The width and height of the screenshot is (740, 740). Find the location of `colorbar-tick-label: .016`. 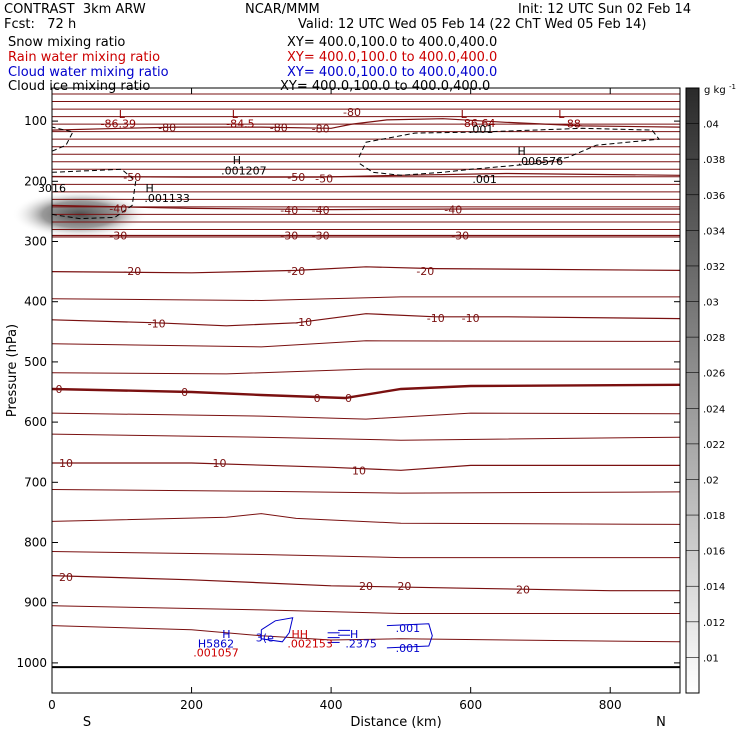

colorbar-tick-label: .016 is located at coordinates (714, 552).